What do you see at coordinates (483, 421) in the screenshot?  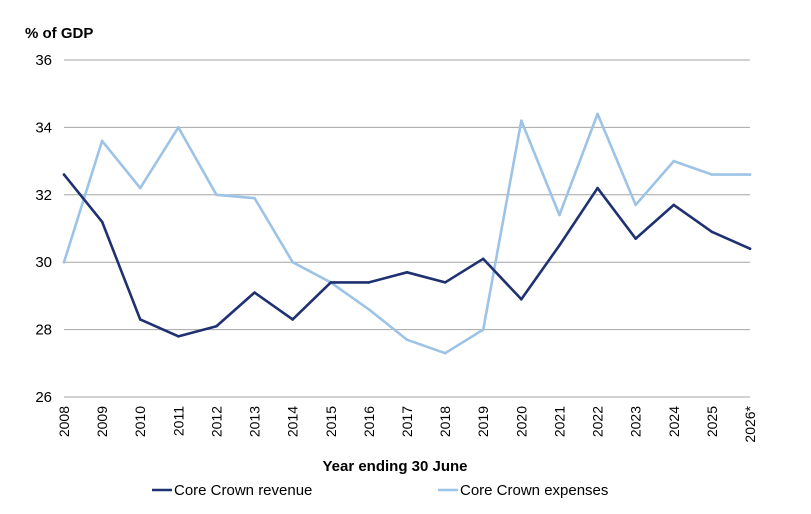 I see `x-tick-label: 2019` at bounding box center [483, 421].